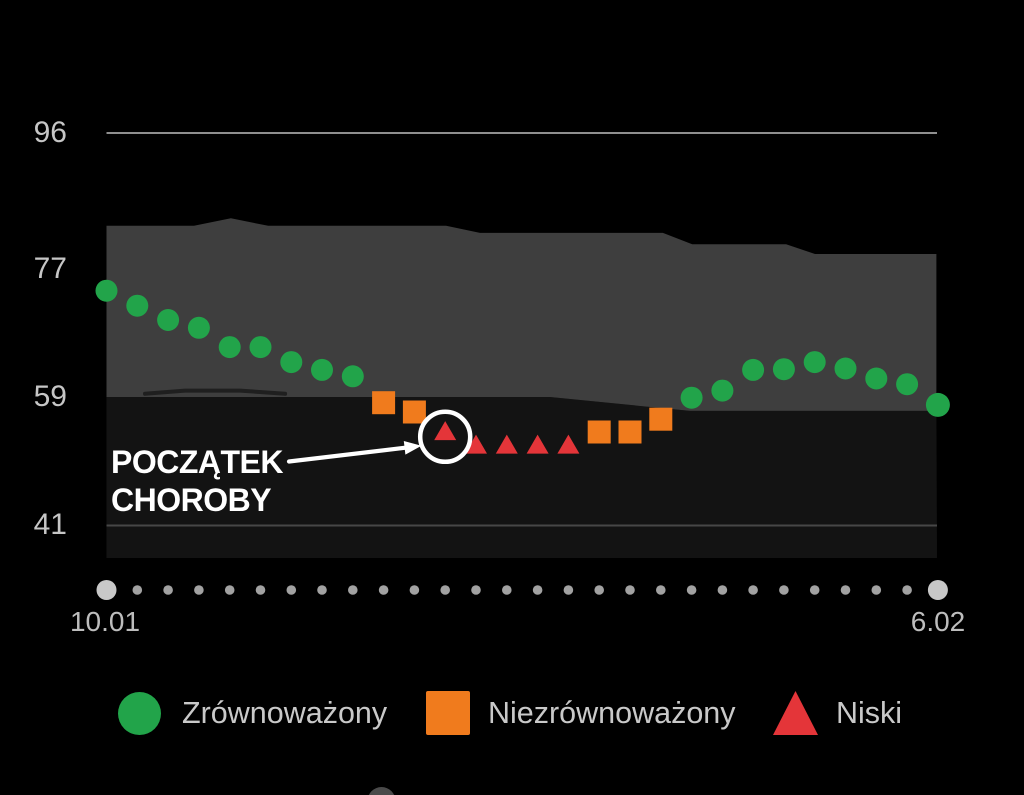  I want to click on x-axis-label-end: 6.02, so click(938, 621).